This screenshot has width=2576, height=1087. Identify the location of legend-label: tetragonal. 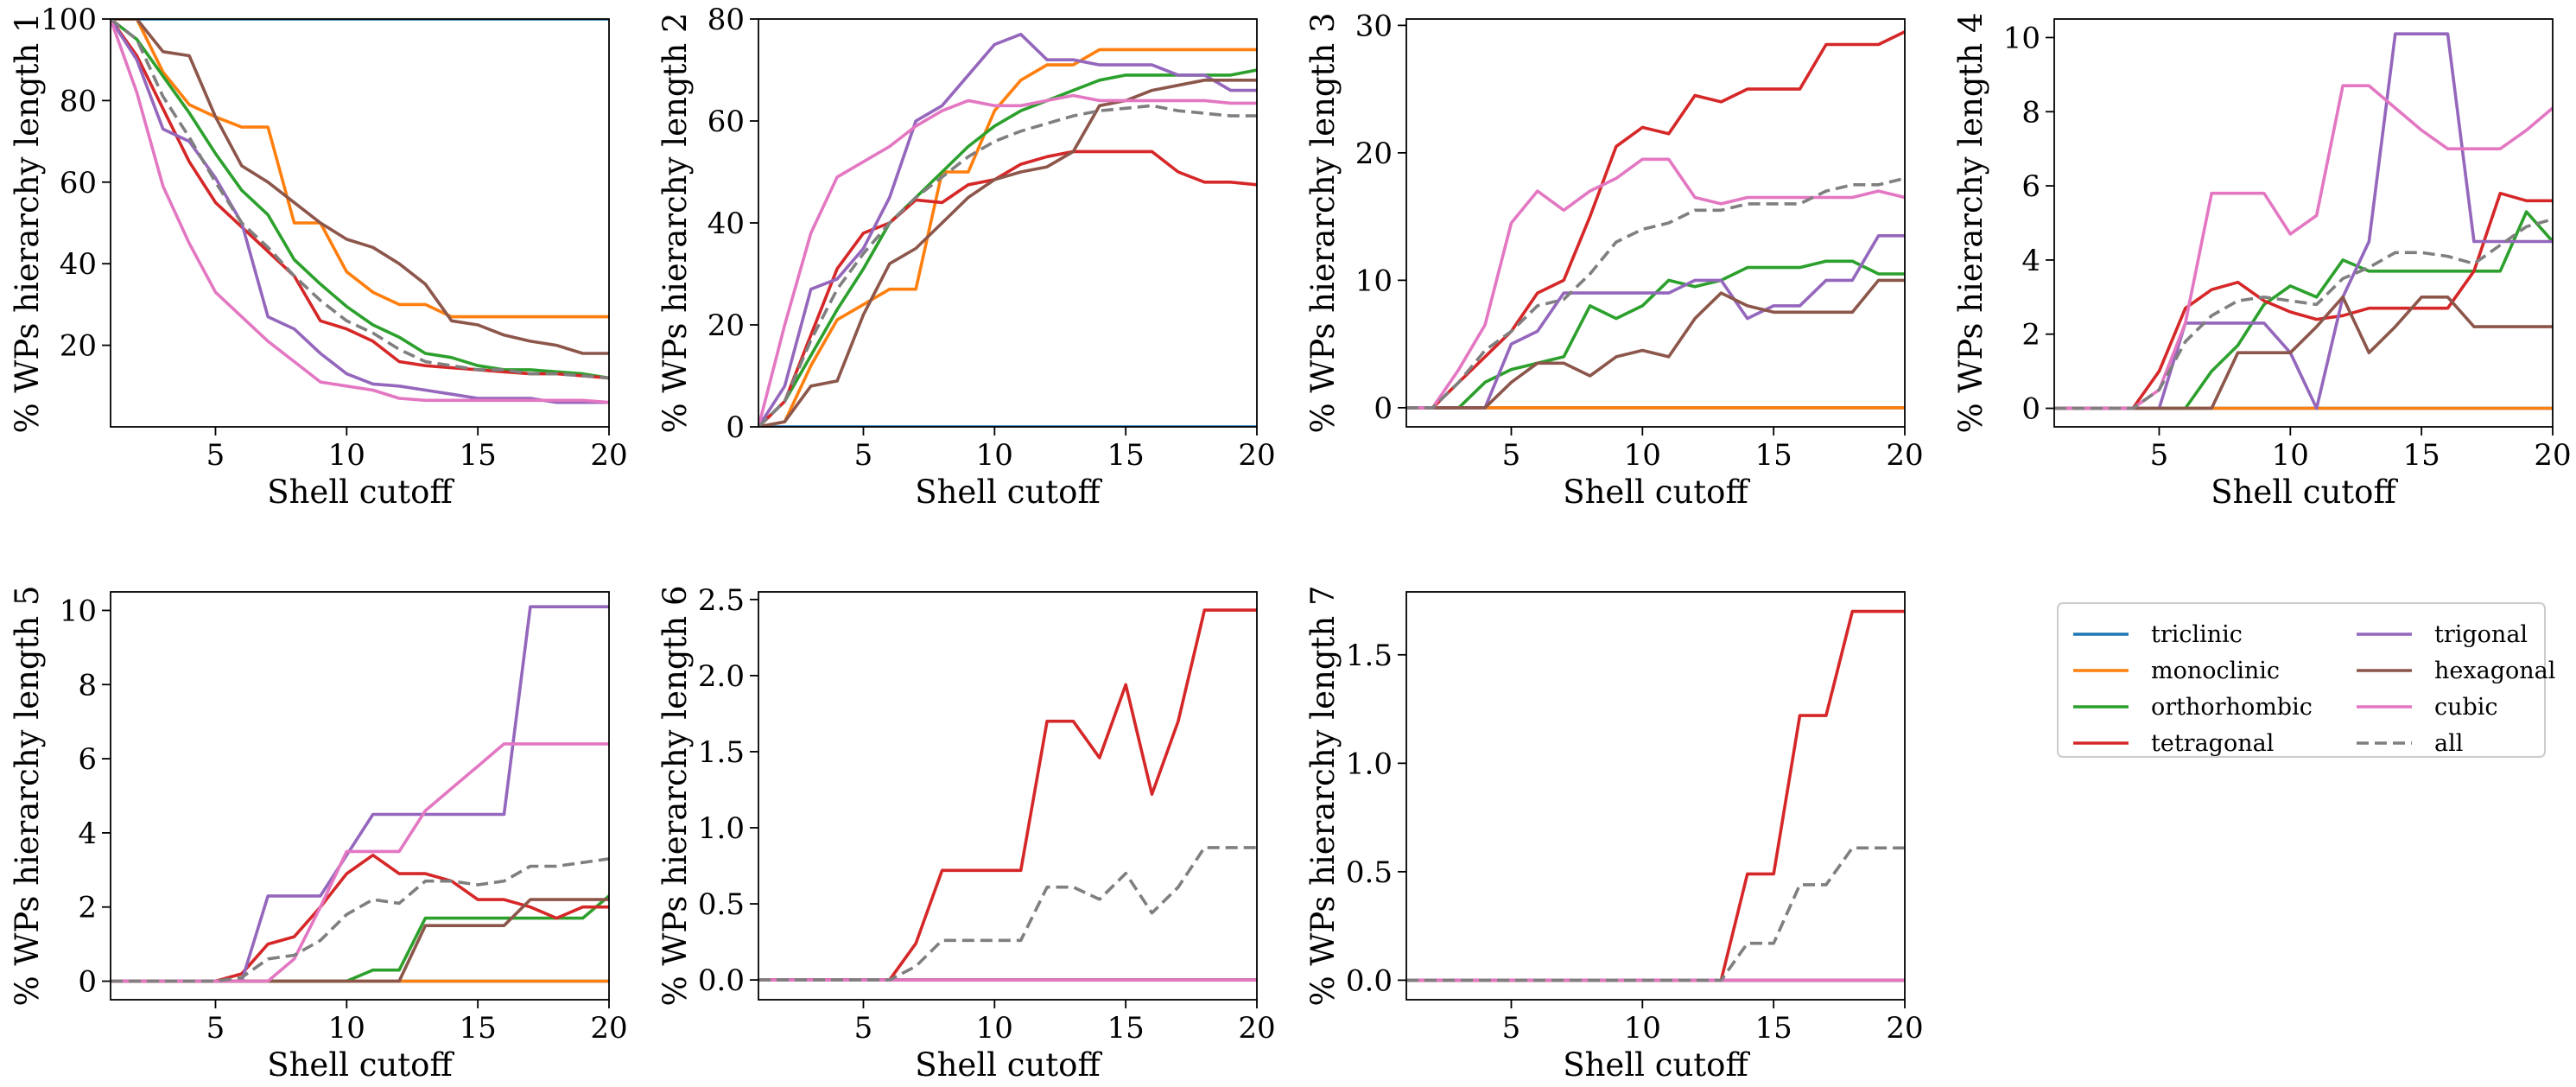
(2212, 743).